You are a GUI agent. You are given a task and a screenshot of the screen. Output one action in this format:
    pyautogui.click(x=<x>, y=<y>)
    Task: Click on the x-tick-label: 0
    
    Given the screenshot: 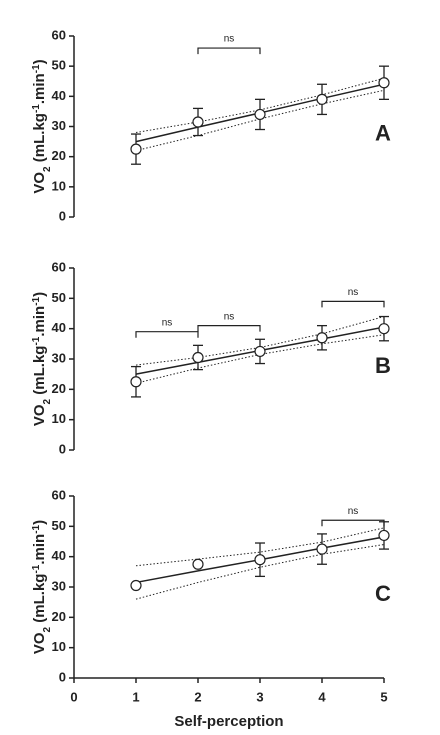 What is the action you would take?
    pyautogui.click(x=73, y=696)
    